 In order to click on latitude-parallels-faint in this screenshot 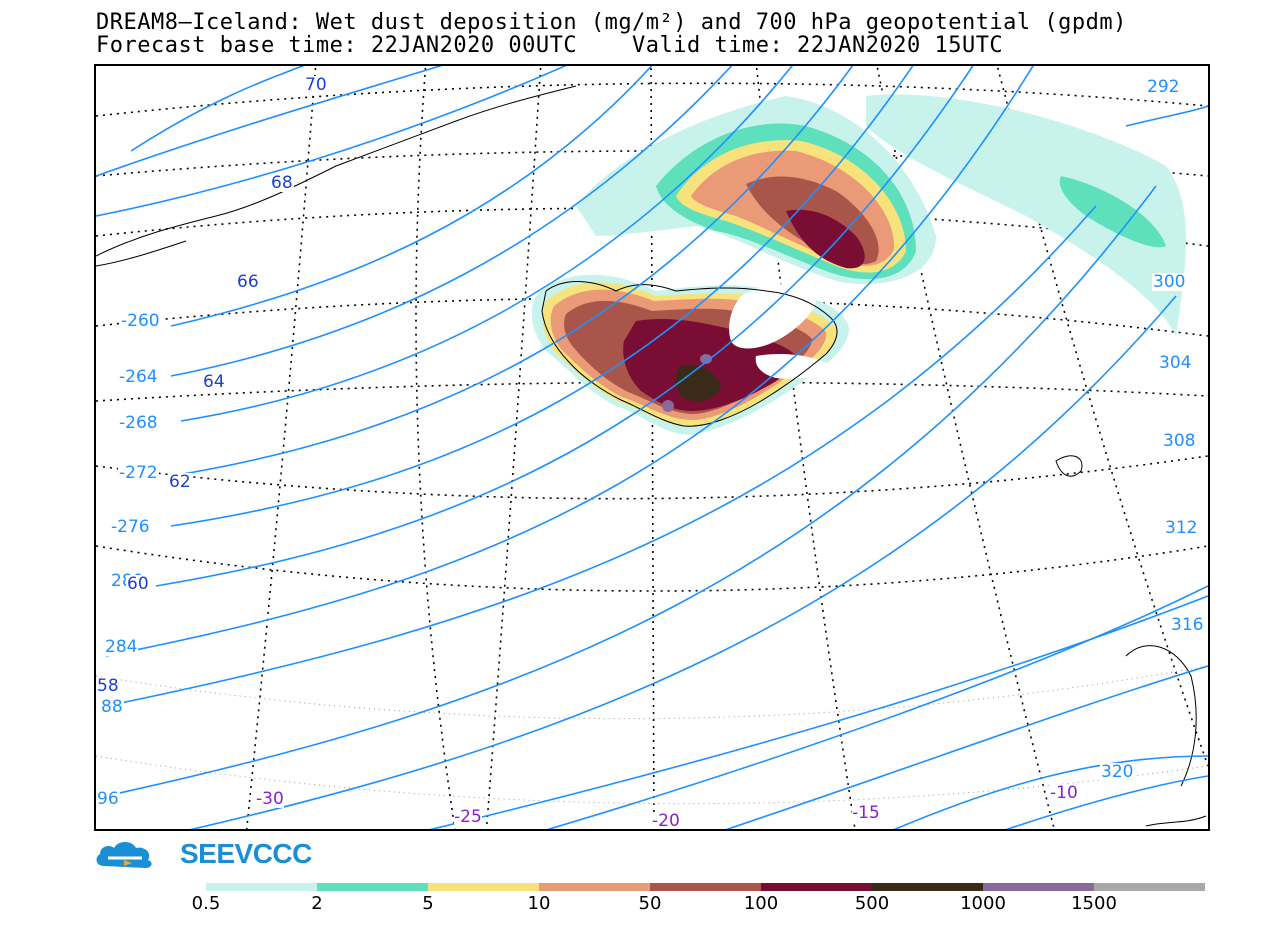, I will do `click(652, 735)`.